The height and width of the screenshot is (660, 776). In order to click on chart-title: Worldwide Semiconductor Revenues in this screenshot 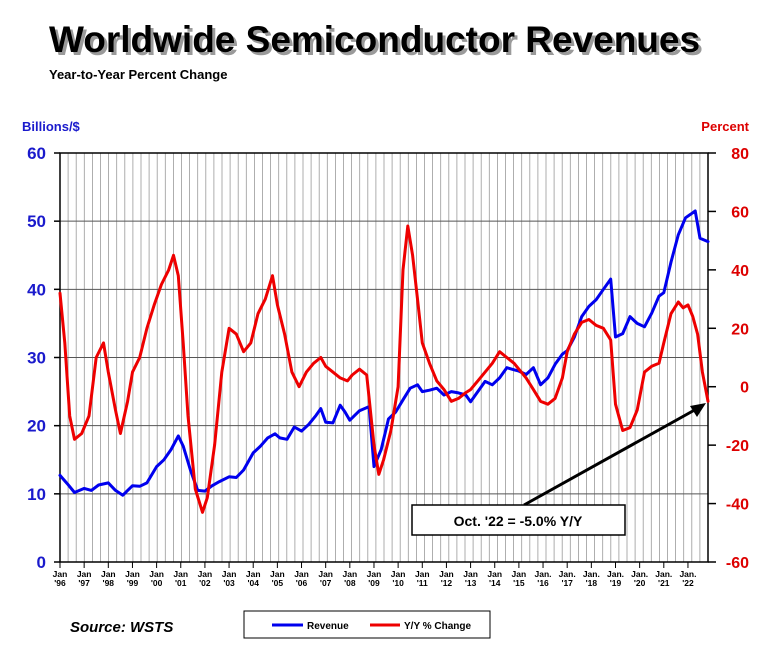, I will do `click(374, 39)`.